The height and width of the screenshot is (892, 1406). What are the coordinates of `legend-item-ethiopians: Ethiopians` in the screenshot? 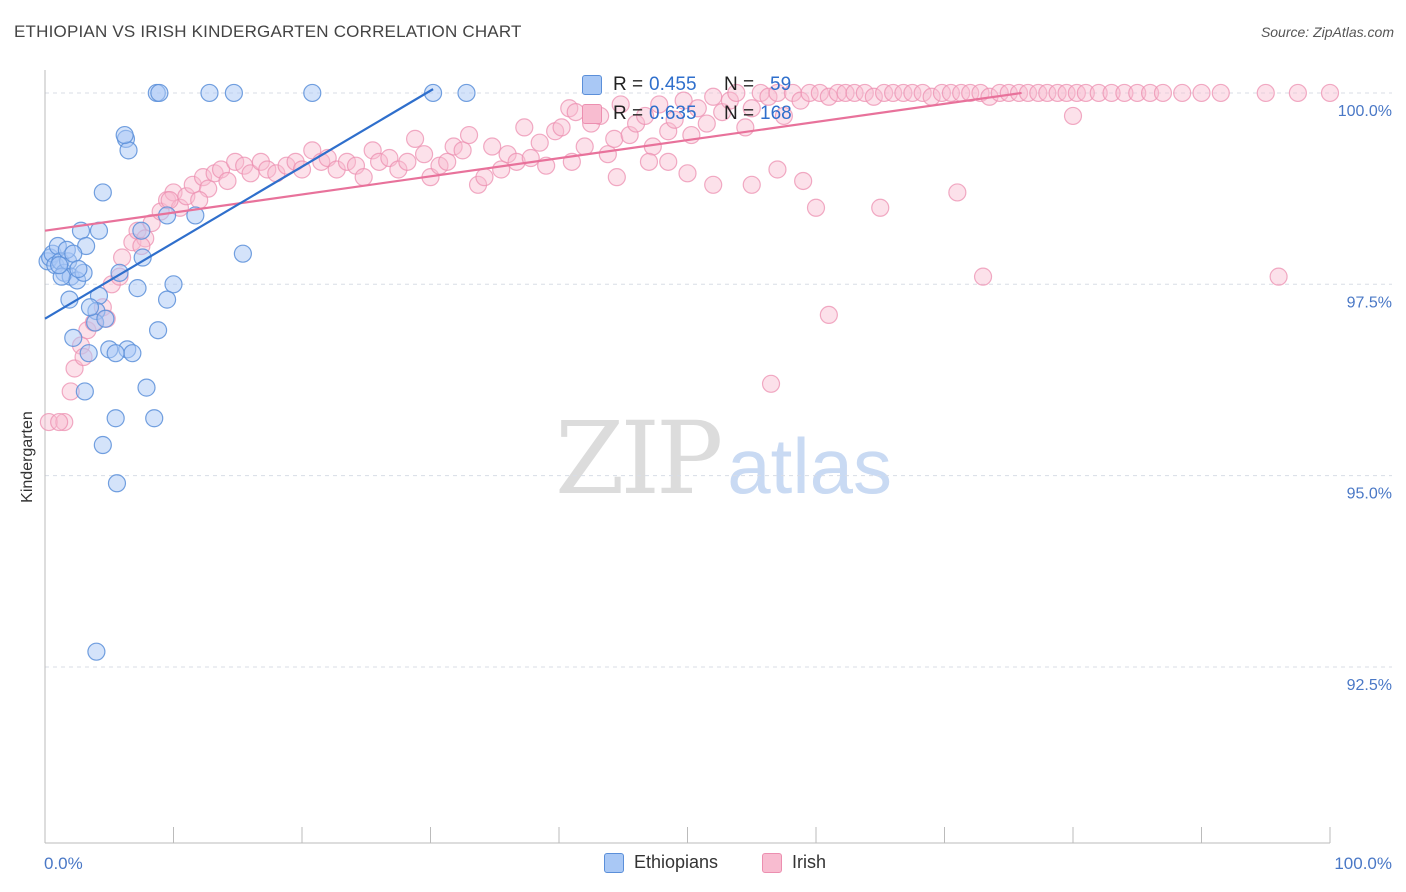 It's located at (661, 862).